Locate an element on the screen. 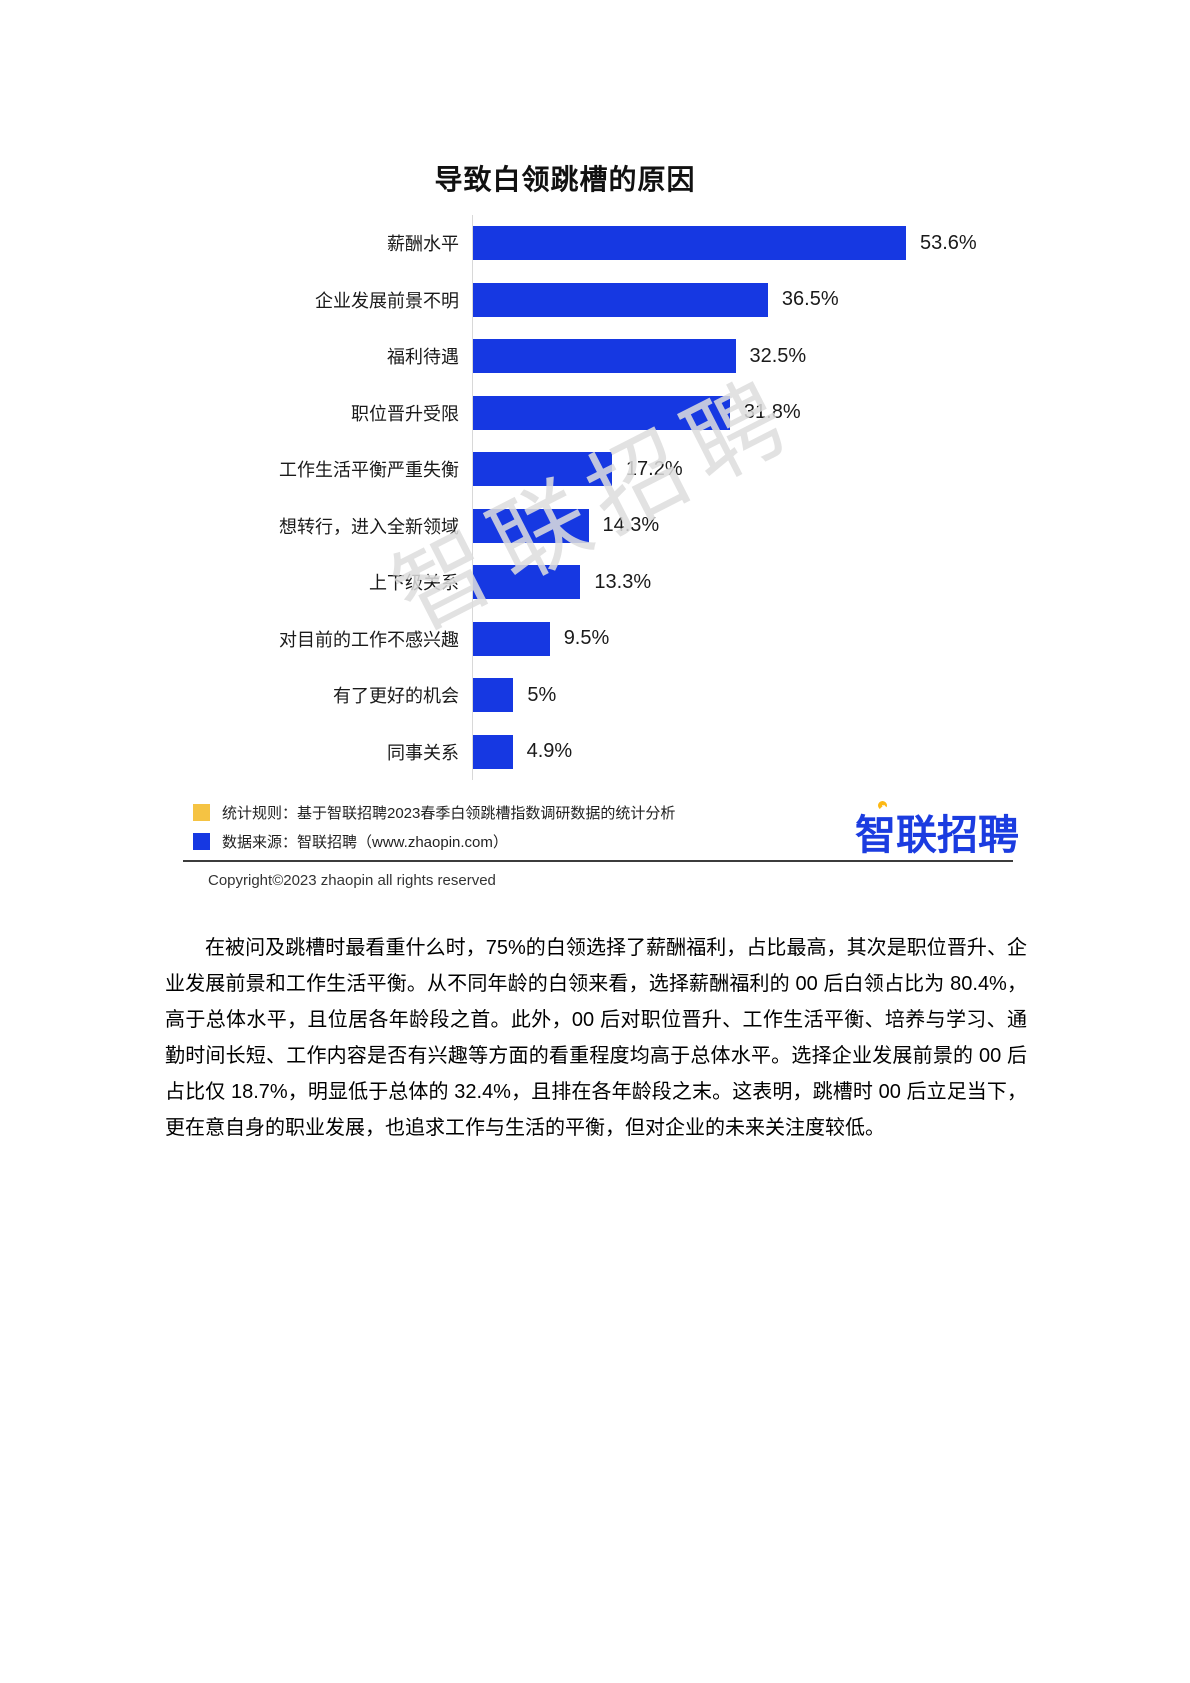 The height and width of the screenshot is (1683, 1190). bar-row: 职位晋升受限 31.8% is located at coordinates (600, 412).